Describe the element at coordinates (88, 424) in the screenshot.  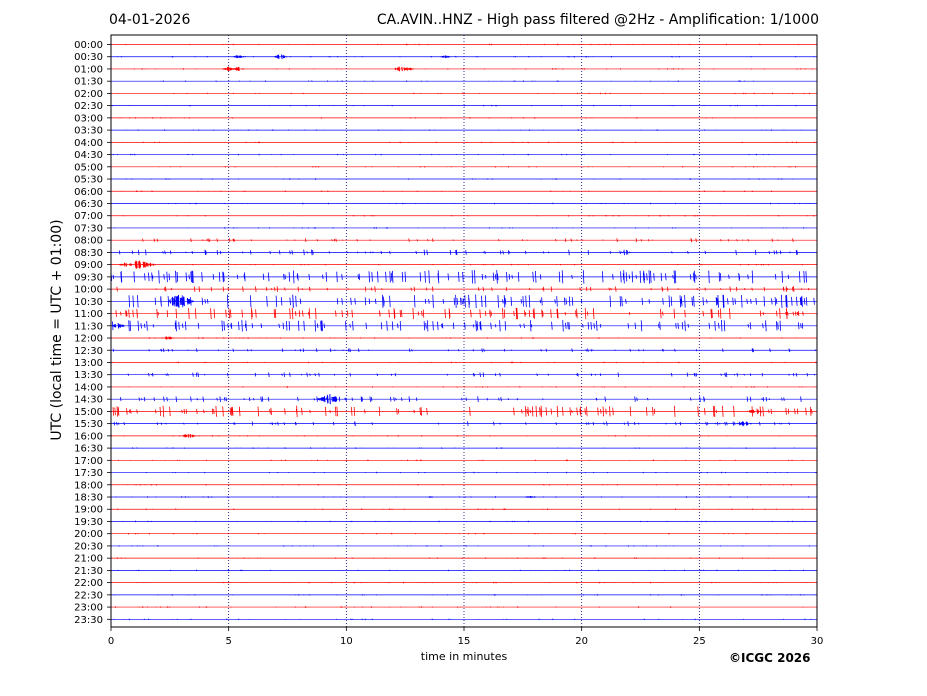
I see `y-tick-label: 15:30` at that location.